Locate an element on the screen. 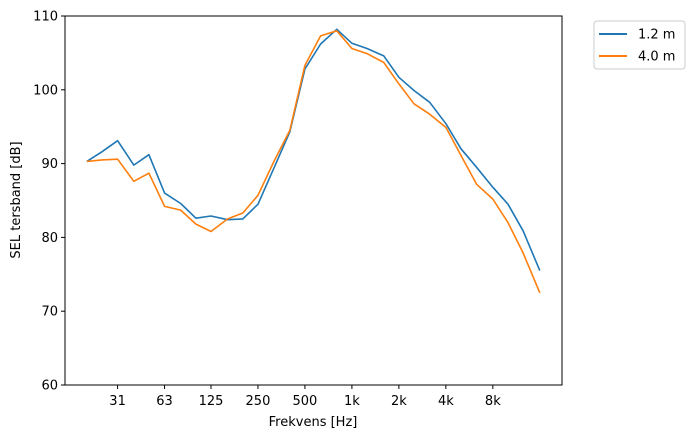 Image resolution: width=693 pixels, height=438 pixels. x-tick-label: 500 is located at coordinates (305, 401).